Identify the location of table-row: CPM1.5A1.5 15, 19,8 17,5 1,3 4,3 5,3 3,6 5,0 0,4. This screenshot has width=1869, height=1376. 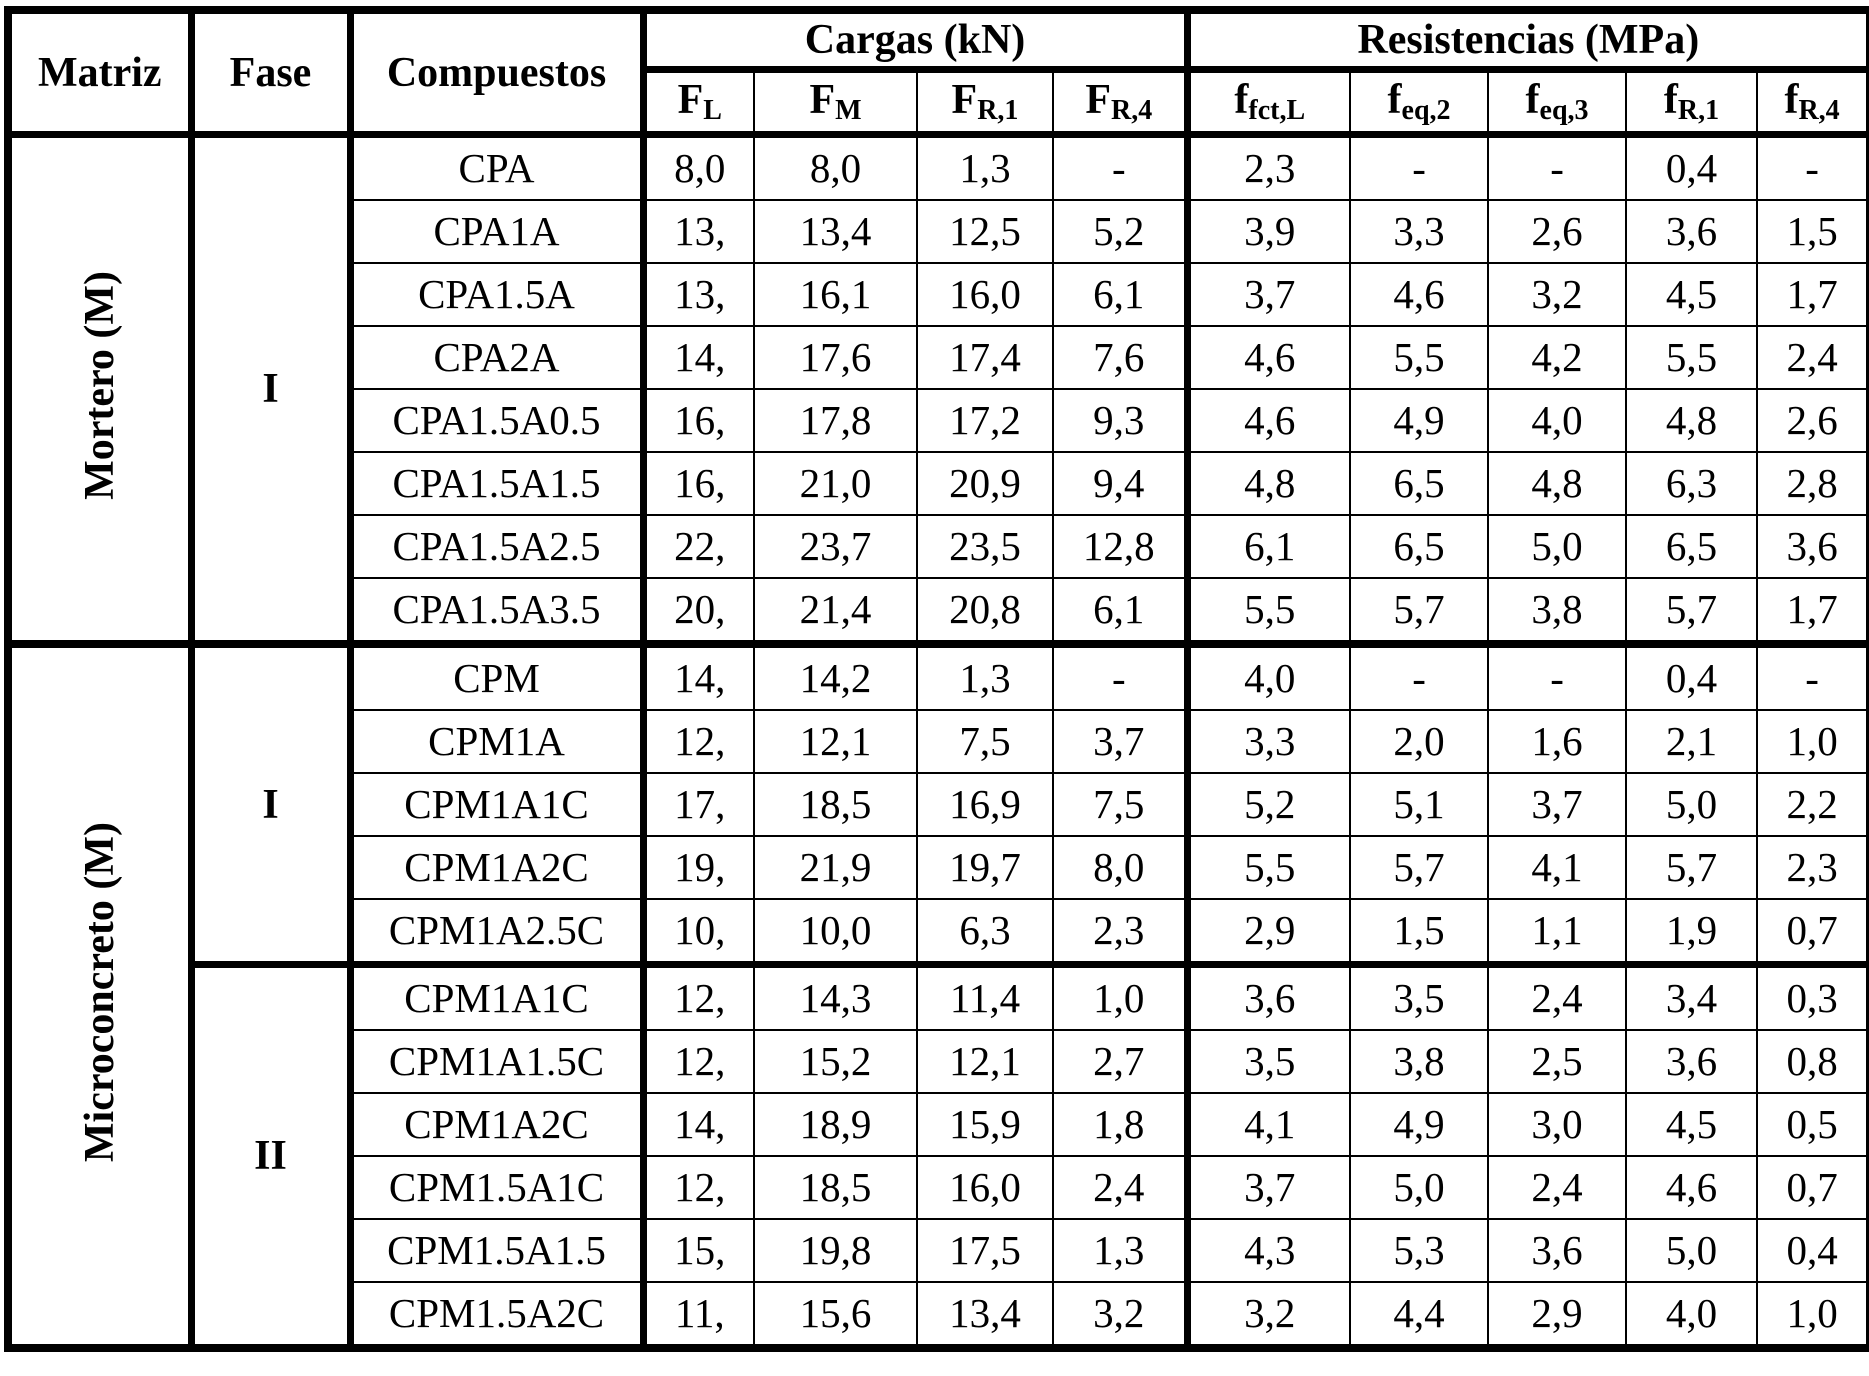
(938, 1250).